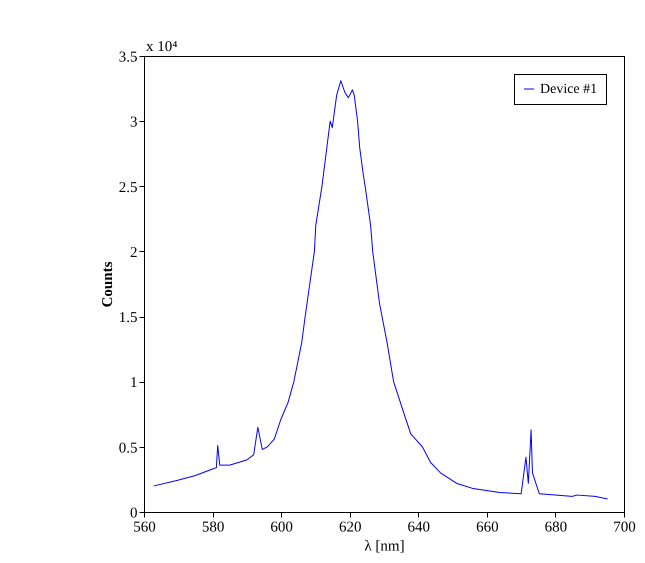 This screenshot has height=563, width=645. Describe the element at coordinates (128, 188) in the screenshot. I see `y-tick-label: 2.5` at that location.